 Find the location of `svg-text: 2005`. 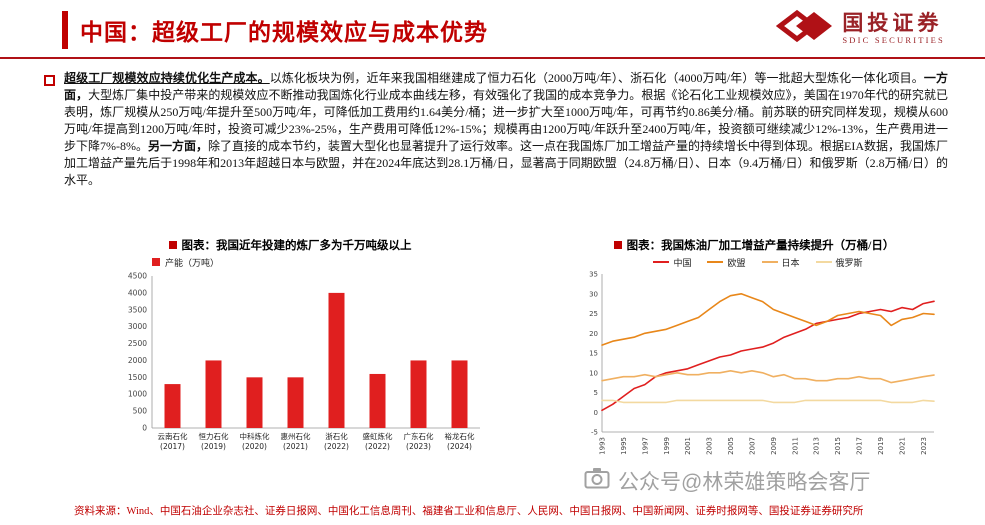

svg-text: 2005 is located at coordinates (731, 446).